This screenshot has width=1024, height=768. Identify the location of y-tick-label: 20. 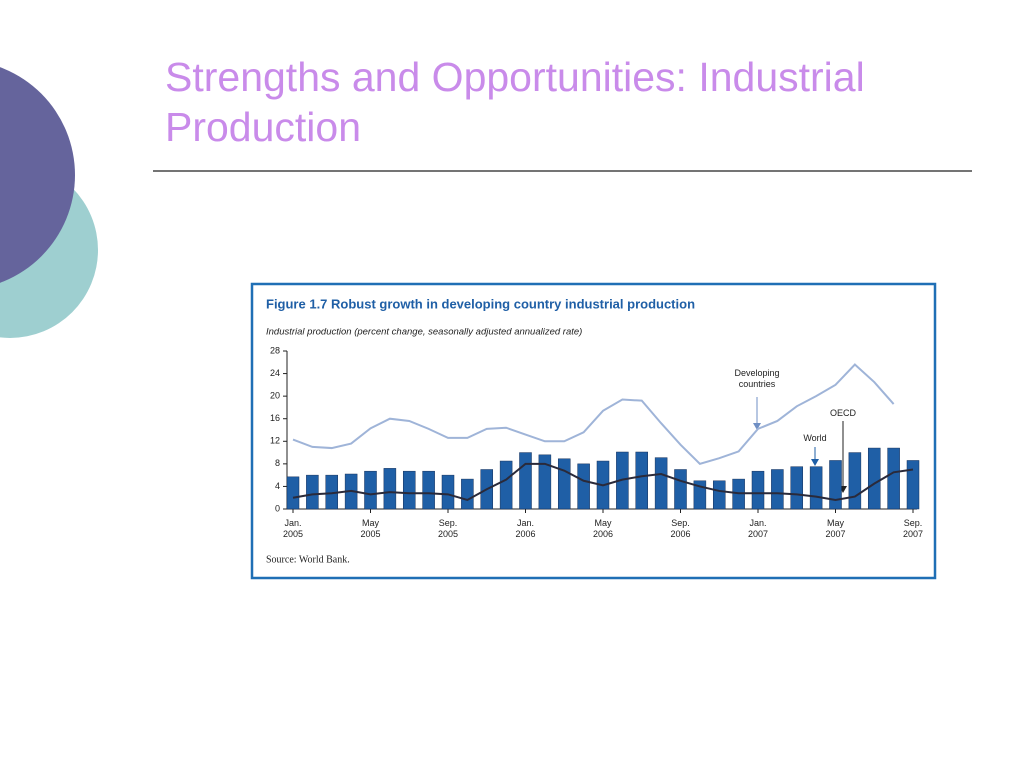
(275, 396).